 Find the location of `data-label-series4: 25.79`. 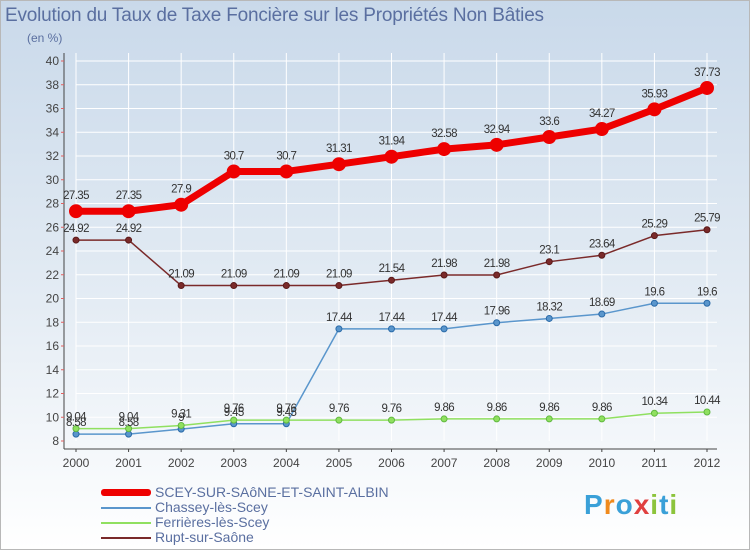

data-label-series4: 25.79 is located at coordinates (707, 219).